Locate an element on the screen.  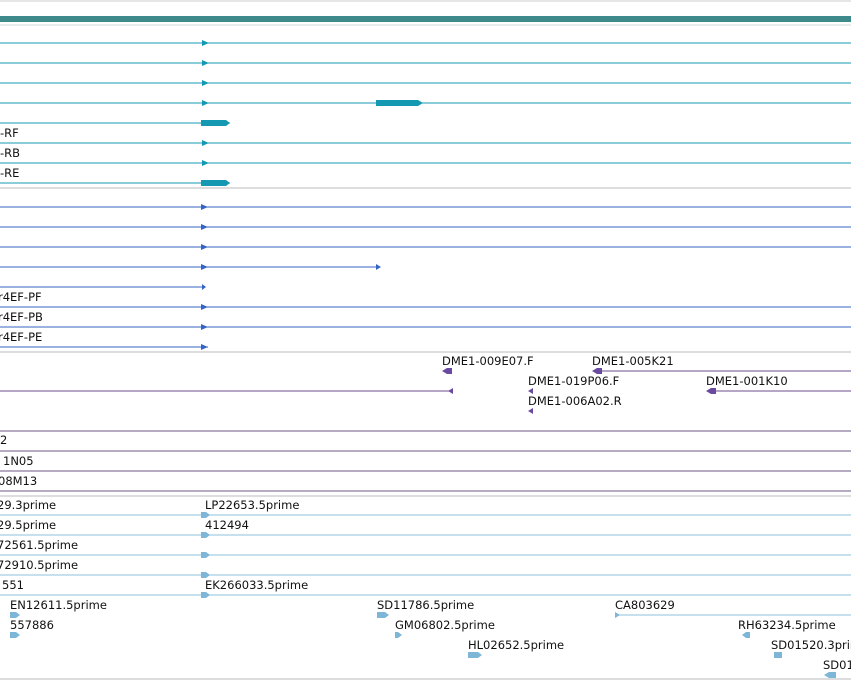
clone-row: 2 is located at coordinates (425, 438).